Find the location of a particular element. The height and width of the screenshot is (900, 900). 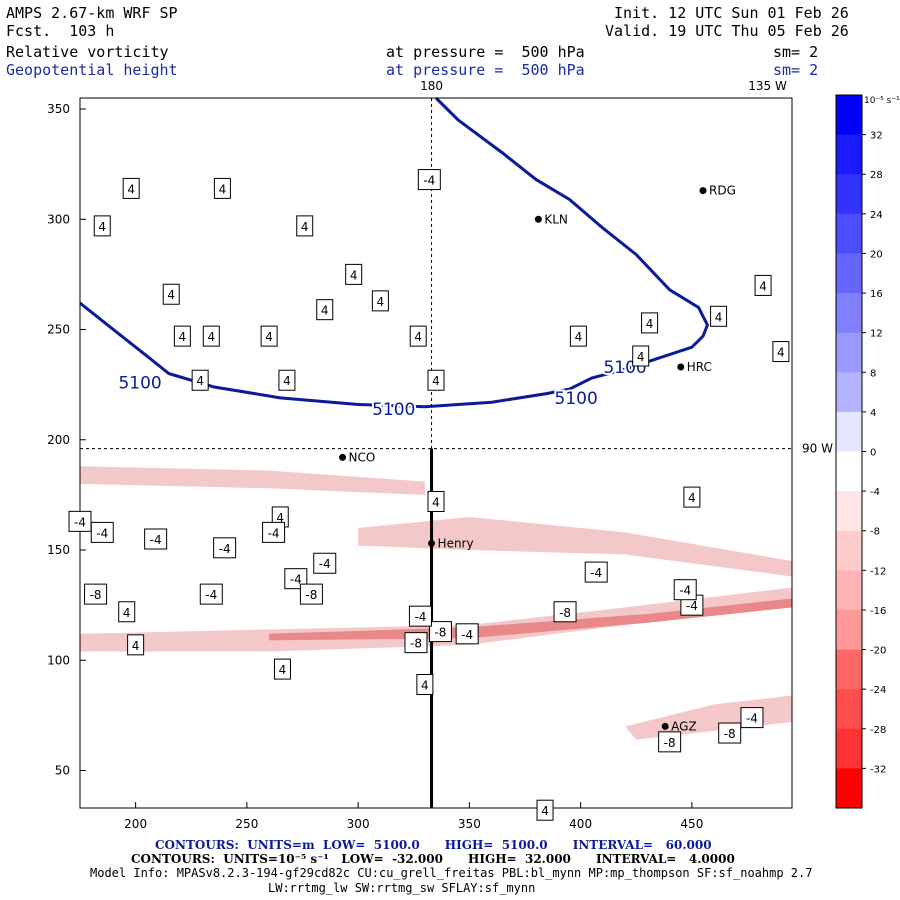

x-tick-label: 200 is located at coordinates (135, 824).